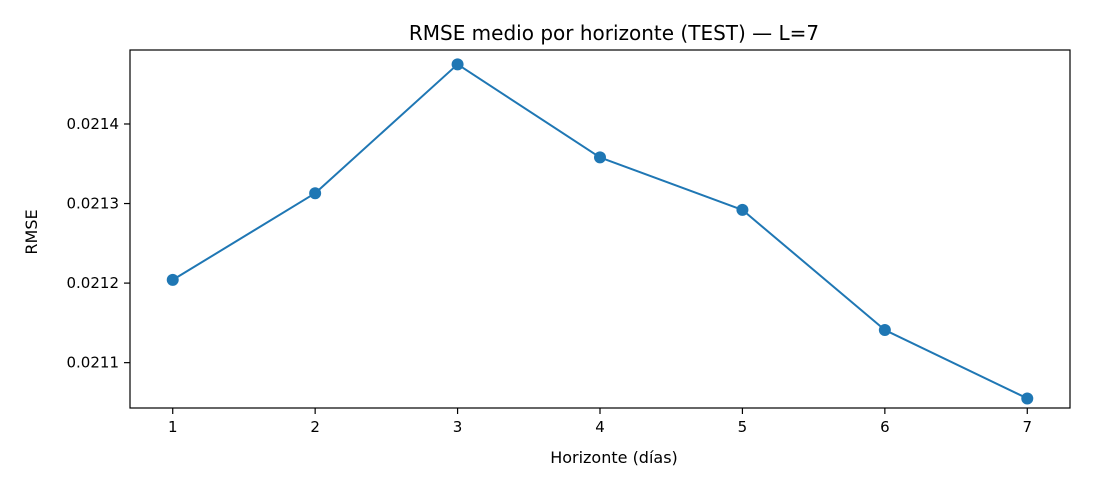  Describe the element at coordinates (93, 204) in the screenshot. I see `y-tick-label: 0.0213` at that location.